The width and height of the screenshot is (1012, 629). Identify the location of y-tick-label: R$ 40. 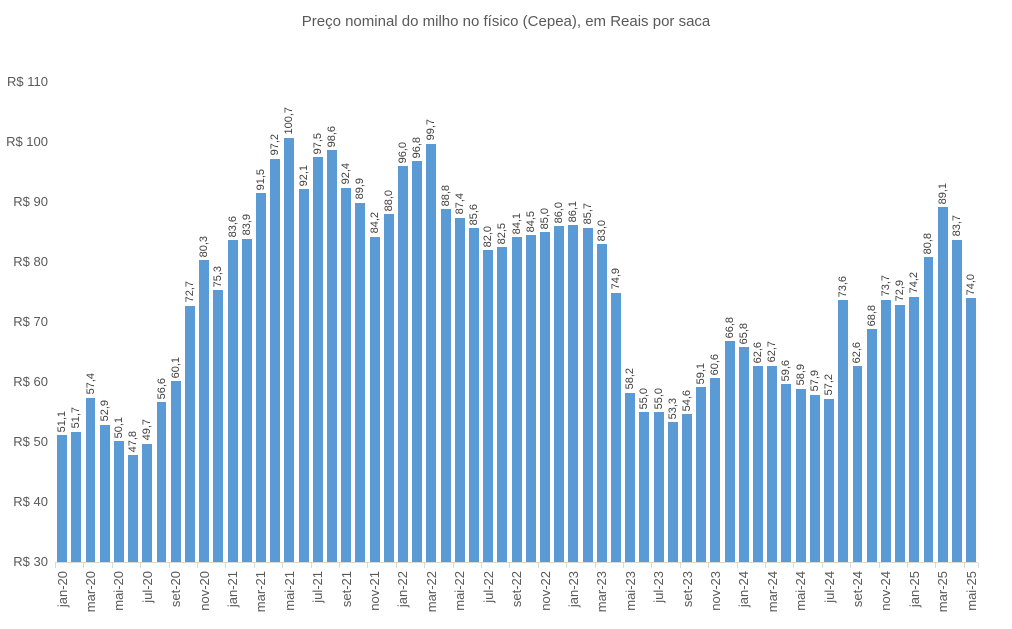
(30, 501).